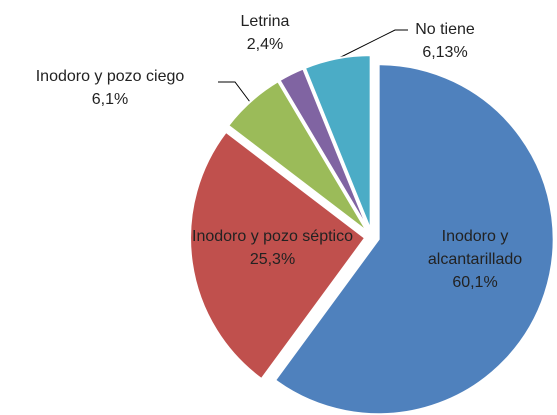 Image resolution: width=557 pixels, height=415 pixels. What do you see at coordinates (475, 248) in the screenshot?
I see `category-label: Inodoro y alcantarillado` at bounding box center [475, 248].